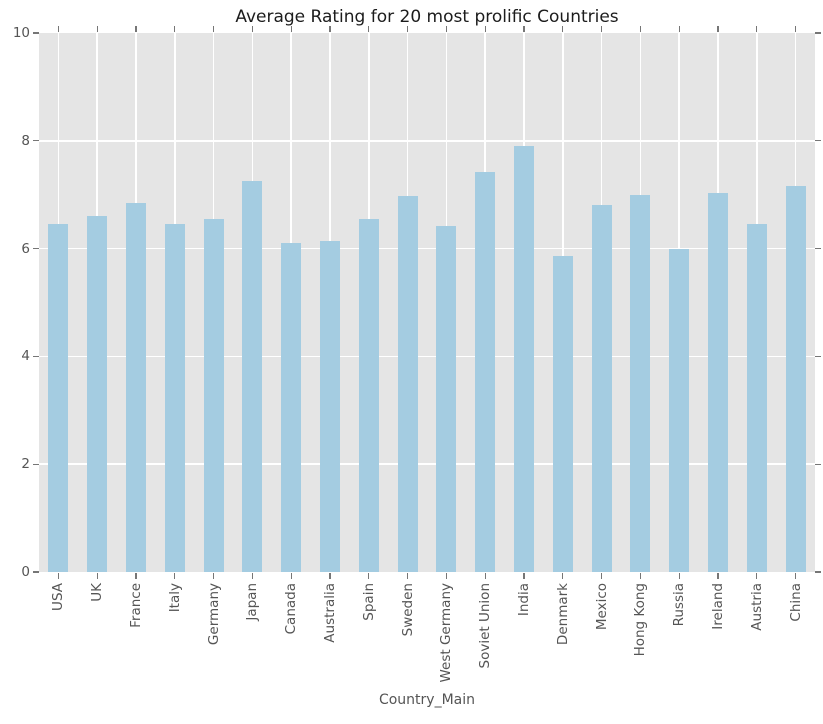  I want to click on y-tick-label: 4, so click(25, 356).